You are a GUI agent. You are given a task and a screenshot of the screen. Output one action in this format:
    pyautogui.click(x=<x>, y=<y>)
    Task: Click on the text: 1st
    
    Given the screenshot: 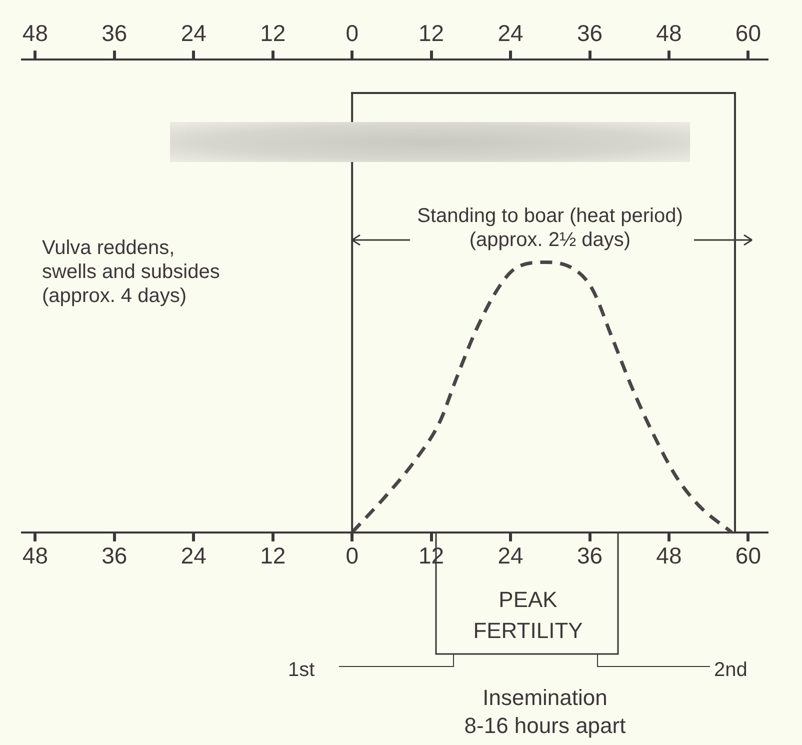 What is the action you would take?
    pyautogui.click(x=301, y=670)
    